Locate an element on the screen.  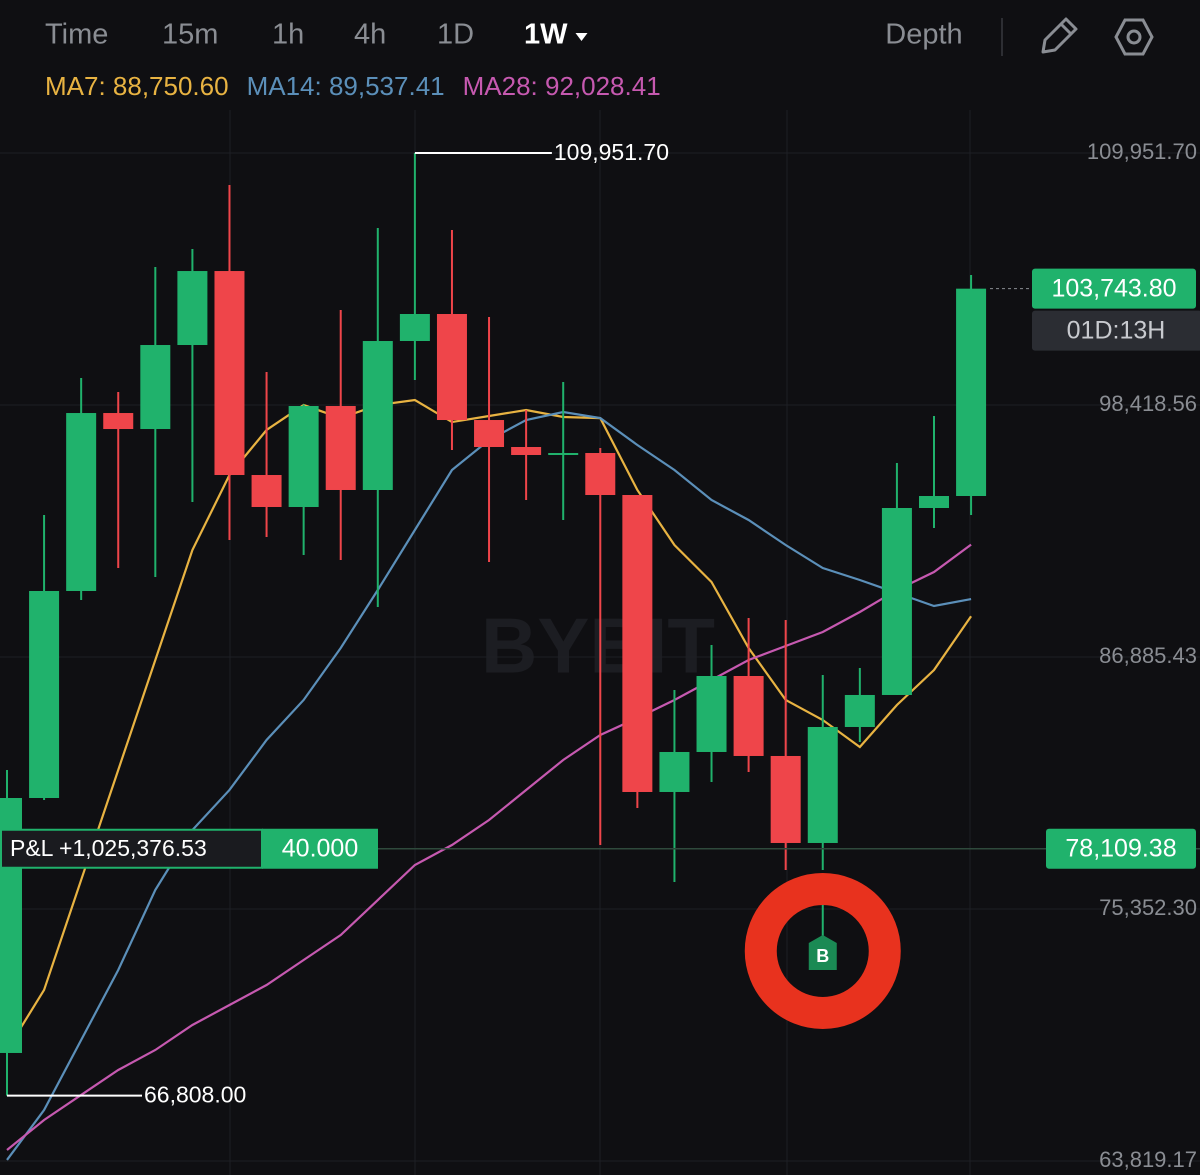
y-tick-label: 86,885.43 is located at coordinates (1148, 655).